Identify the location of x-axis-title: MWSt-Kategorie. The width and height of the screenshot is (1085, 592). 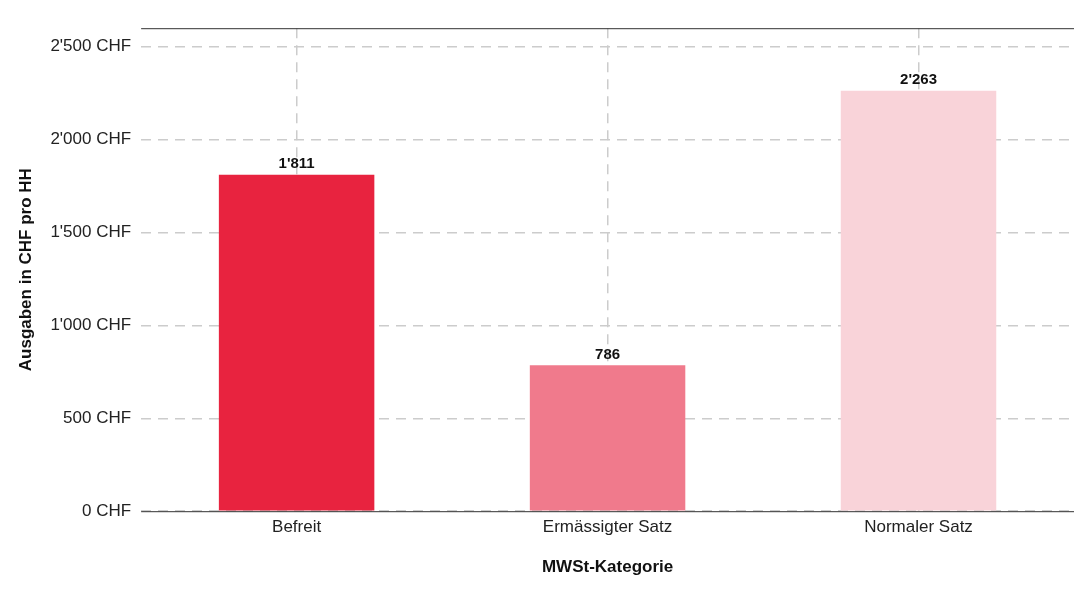
(607, 567).